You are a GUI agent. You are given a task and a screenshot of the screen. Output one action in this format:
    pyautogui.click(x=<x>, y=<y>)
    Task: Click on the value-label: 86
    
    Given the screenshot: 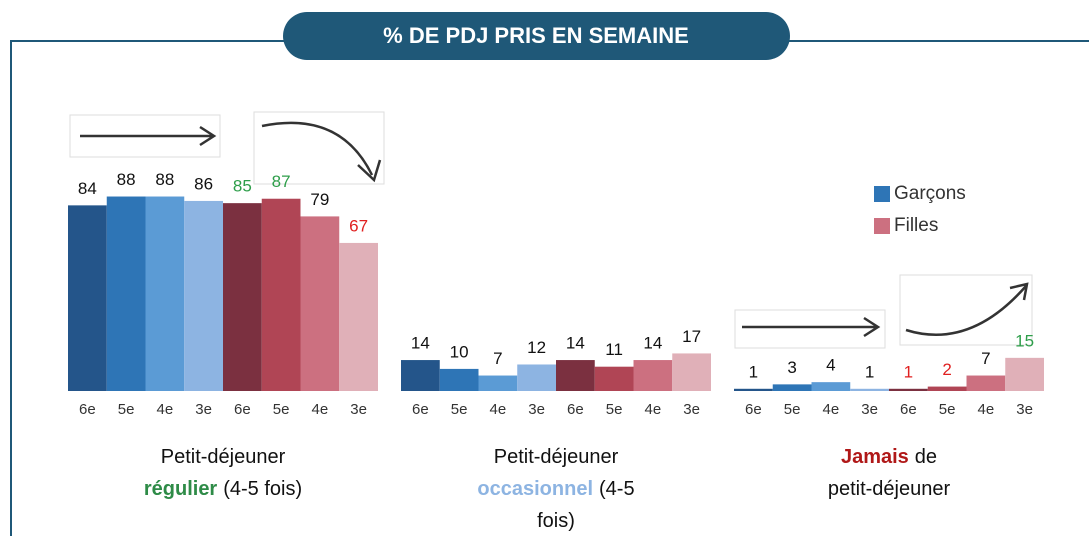 What is the action you would take?
    pyautogui.click(x=203, y=183)
    